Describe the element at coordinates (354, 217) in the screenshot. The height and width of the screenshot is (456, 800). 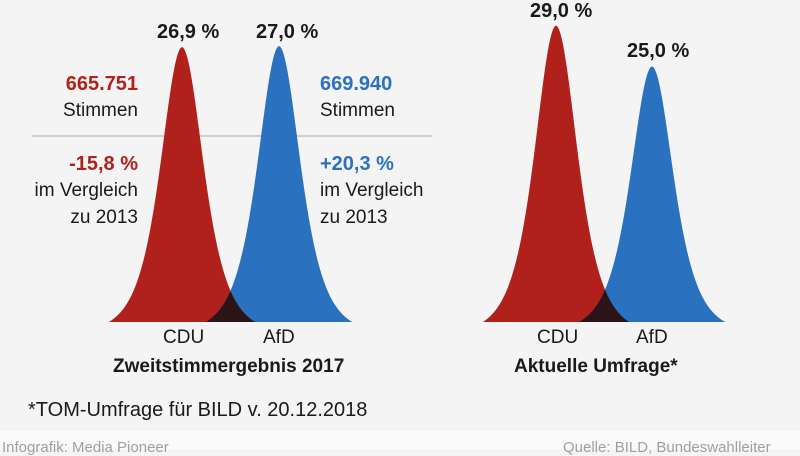
I see `afd-change-label-2: zu 2013` at that location.